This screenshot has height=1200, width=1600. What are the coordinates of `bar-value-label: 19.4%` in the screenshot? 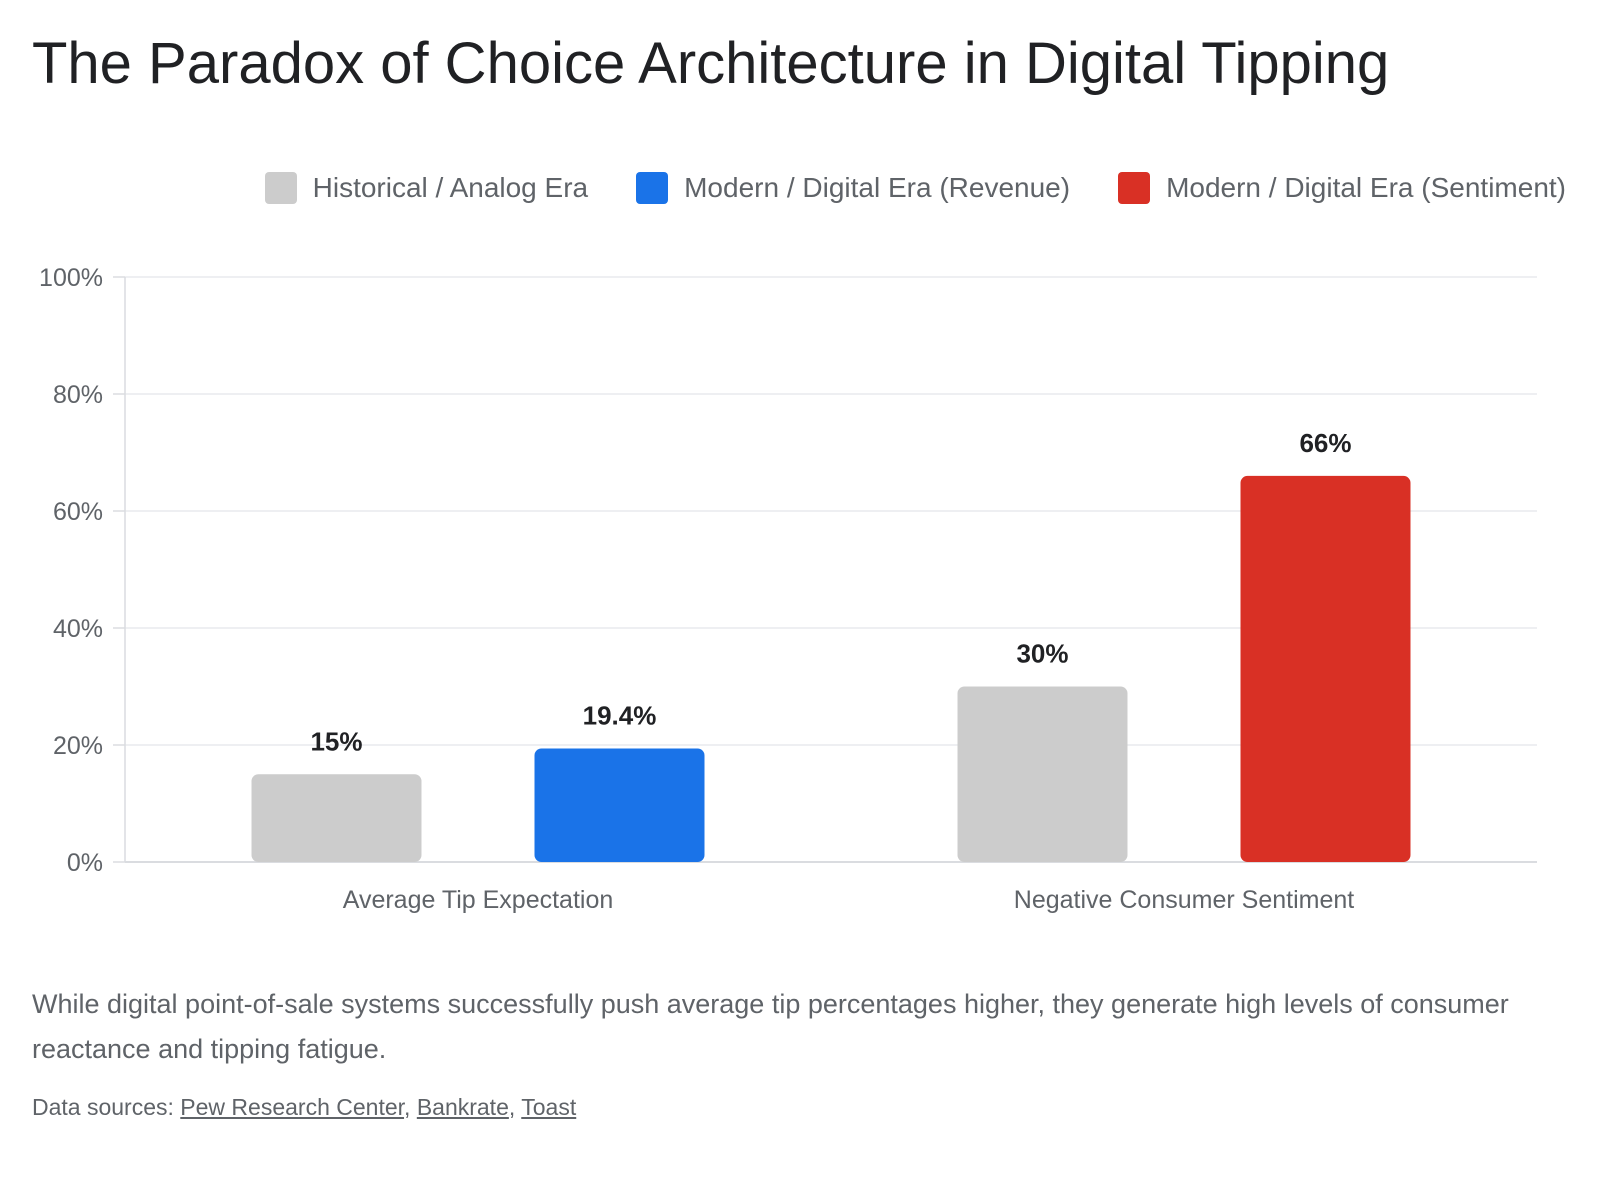 It's located at (620, 716).